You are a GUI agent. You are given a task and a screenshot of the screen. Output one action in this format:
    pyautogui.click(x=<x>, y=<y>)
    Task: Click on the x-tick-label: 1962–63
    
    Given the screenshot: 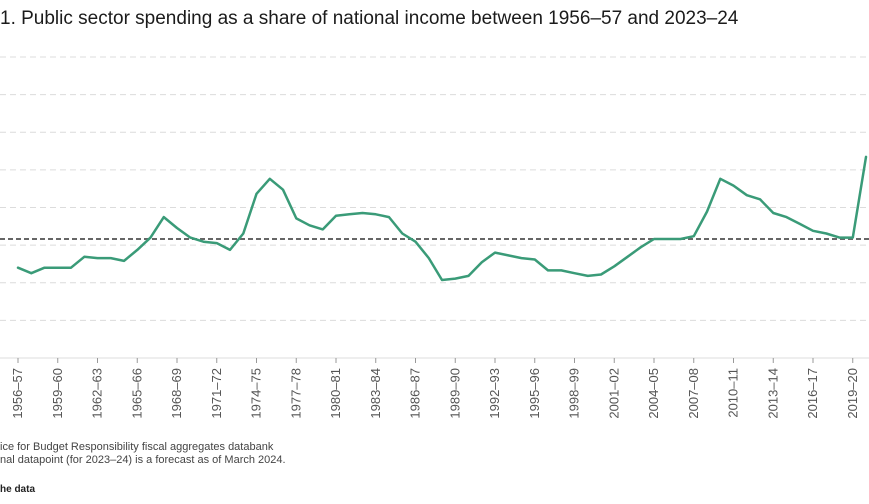 What is the action you would take?
    pyautogui.click(x=97, y=393)
    